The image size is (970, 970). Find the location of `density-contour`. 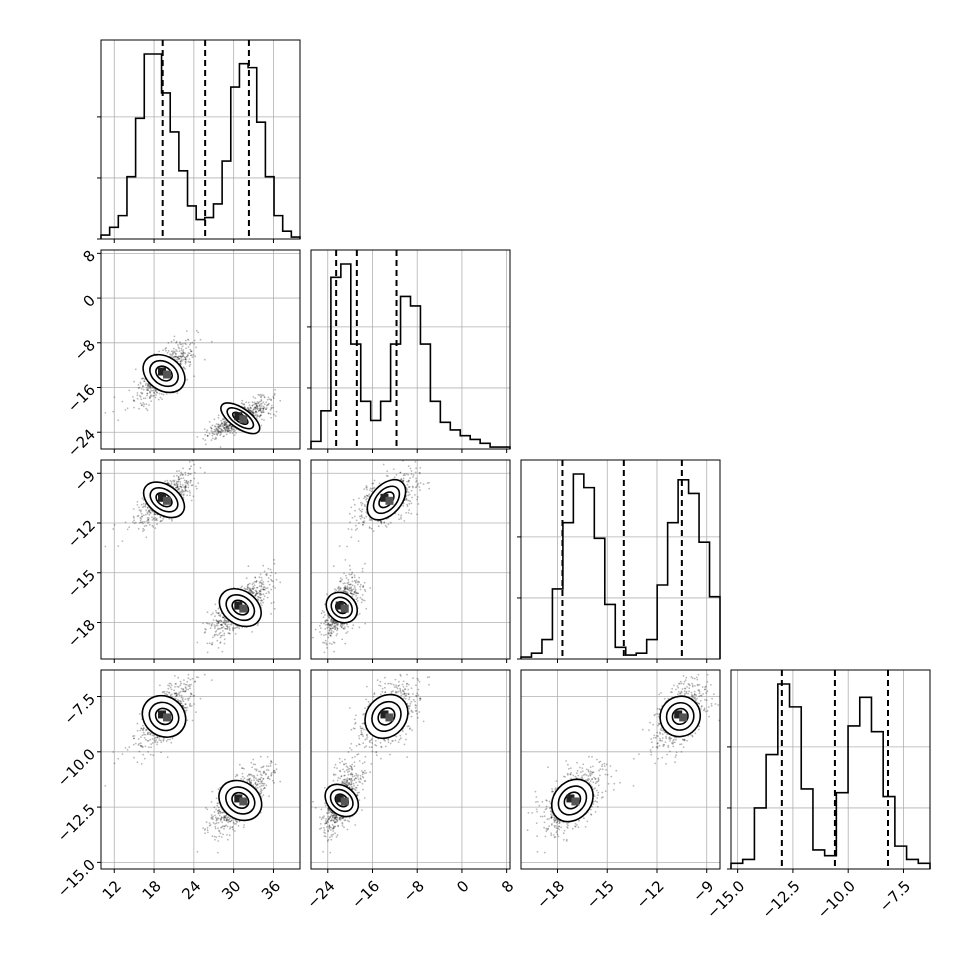

density-contour is located at coordinates (164, 373).